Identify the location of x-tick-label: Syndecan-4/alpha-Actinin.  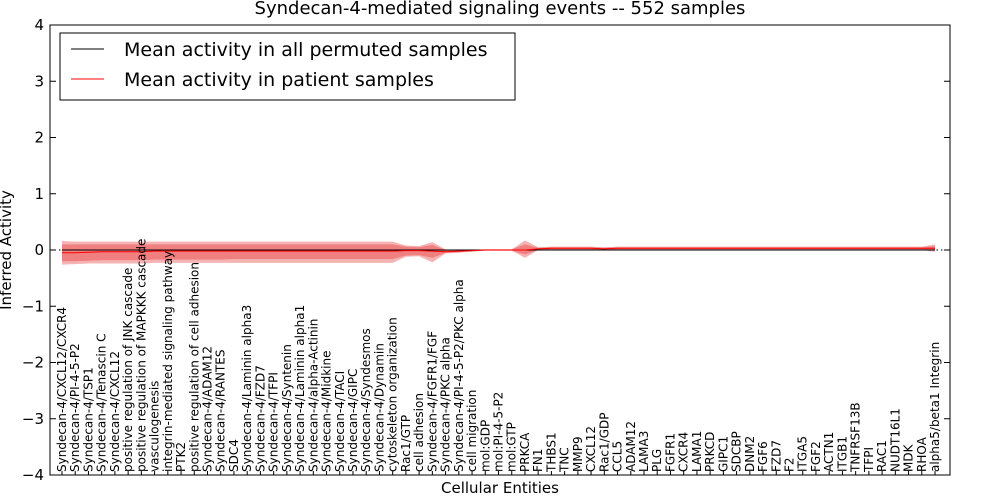
(313, 395).